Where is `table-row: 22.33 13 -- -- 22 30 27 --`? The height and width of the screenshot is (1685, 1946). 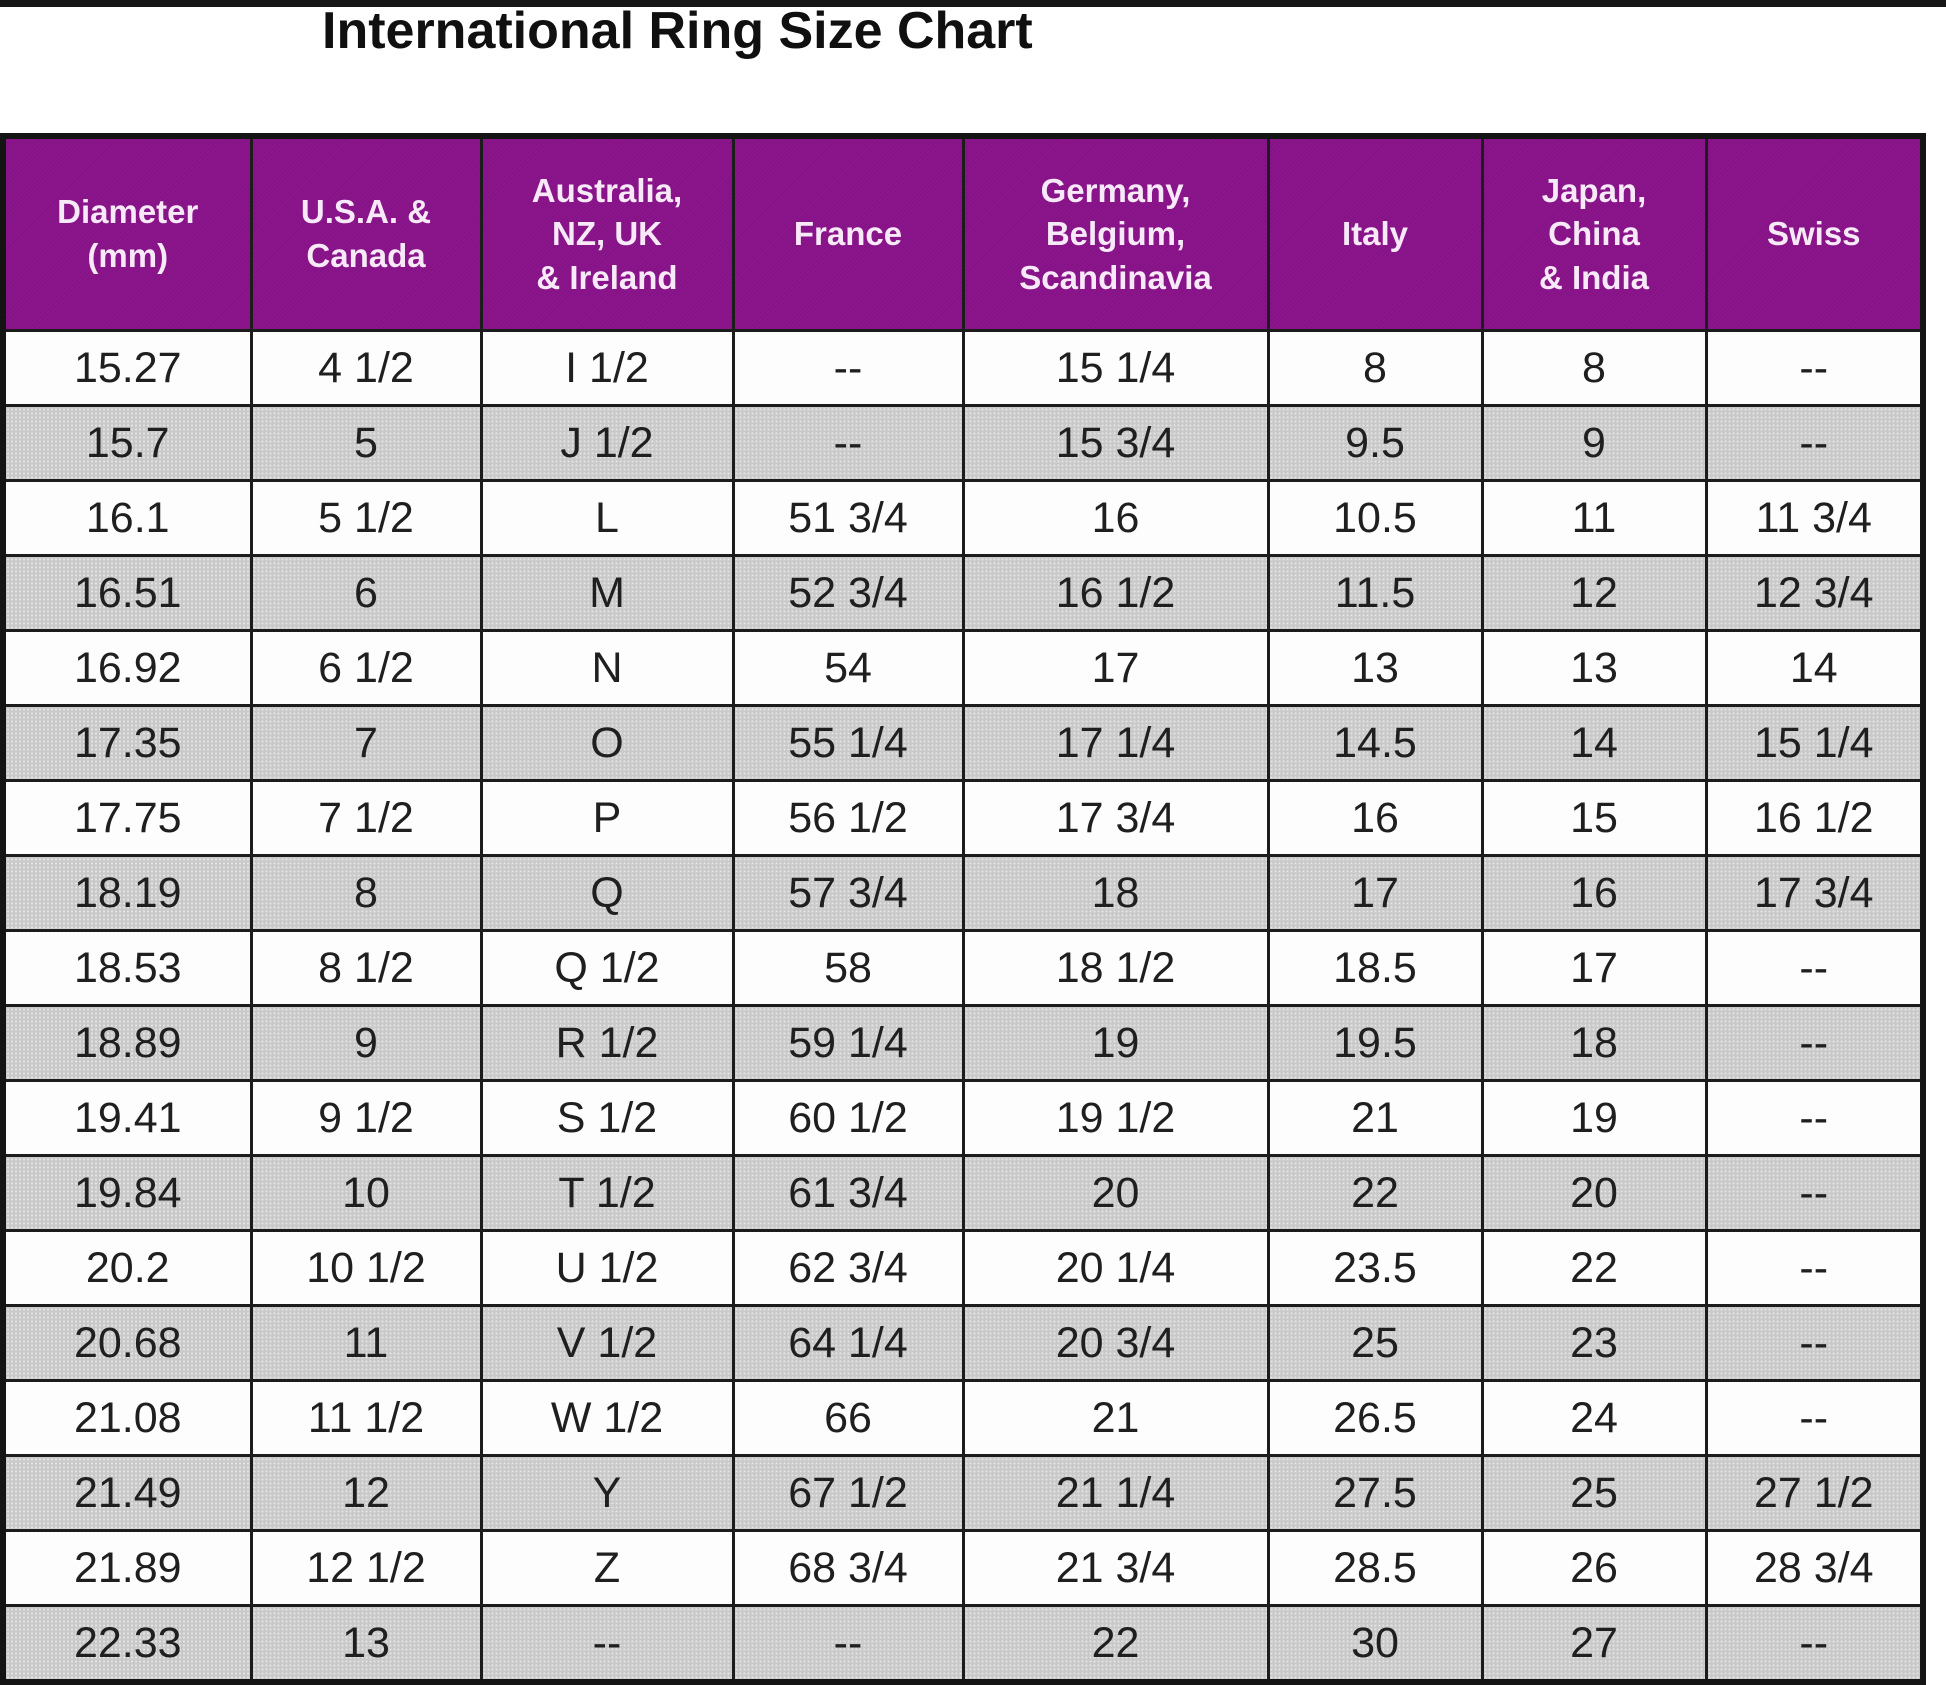 table-row: 22.33 13 -- -- 22 30 27 -- is located at coordinates (963, 1644).